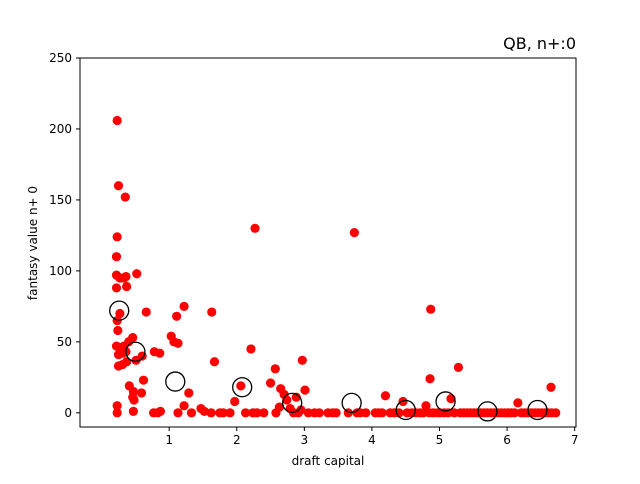 The width and height of the screenshot is (640, 484). I want to click on x-tick-label: 7, so click(575, 440).